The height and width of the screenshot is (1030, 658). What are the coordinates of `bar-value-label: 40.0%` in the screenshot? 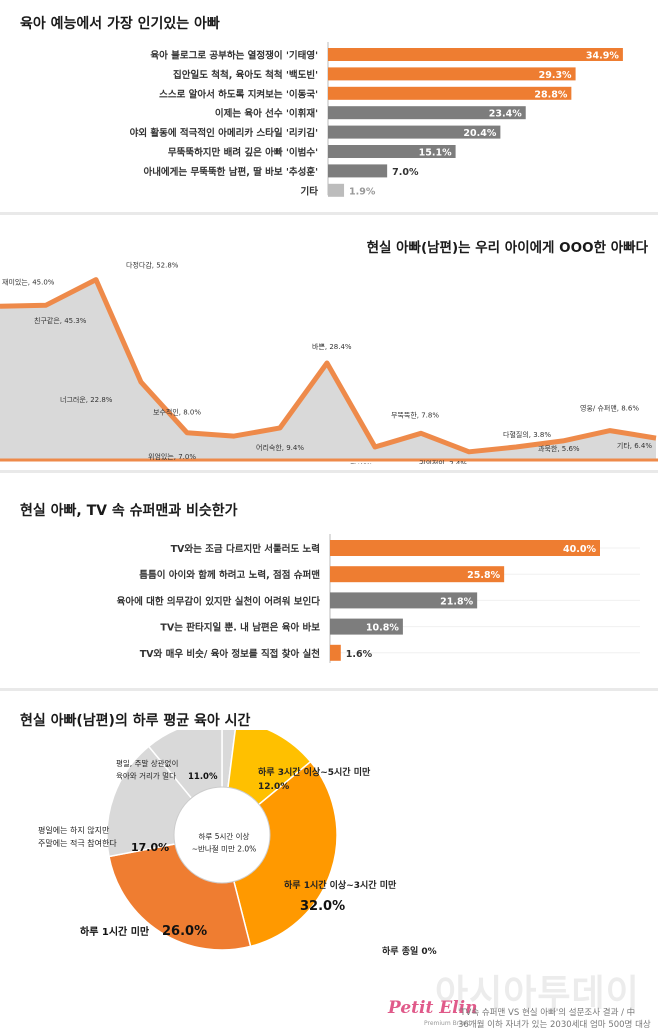 It's located at (579, 549).